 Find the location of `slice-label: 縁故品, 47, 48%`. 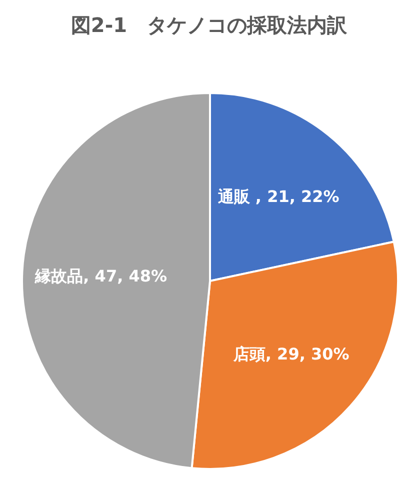

slice-label: 縁故品, 47, 48% is located at coordinates (101, 276).